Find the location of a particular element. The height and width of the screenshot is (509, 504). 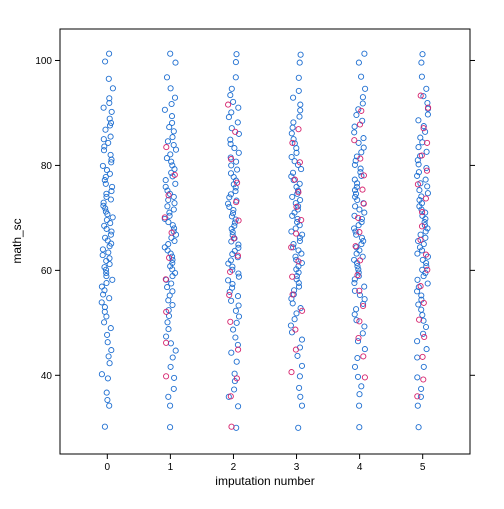

x-tick-label: 3 is located at coordinates (297, 467).